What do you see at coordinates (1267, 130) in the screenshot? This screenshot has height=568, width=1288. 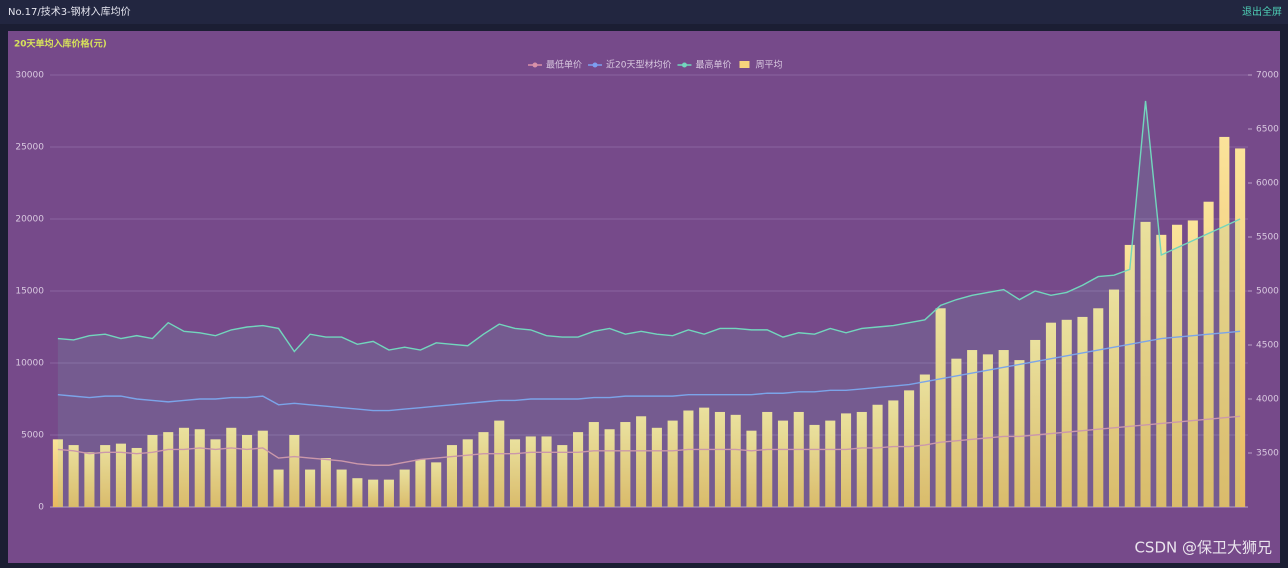 I see `y2-tick-label: 6500` at bounding box center [1267, 130].